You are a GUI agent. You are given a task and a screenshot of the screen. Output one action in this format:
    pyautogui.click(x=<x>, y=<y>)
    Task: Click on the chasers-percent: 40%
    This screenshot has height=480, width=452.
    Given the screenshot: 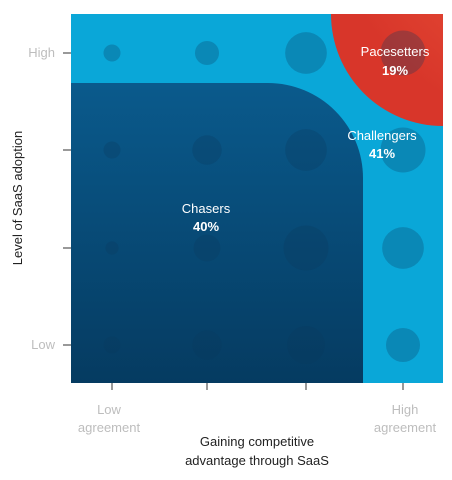 What is the action you would take?
    pyautogui.click(x=206, y=226)
    